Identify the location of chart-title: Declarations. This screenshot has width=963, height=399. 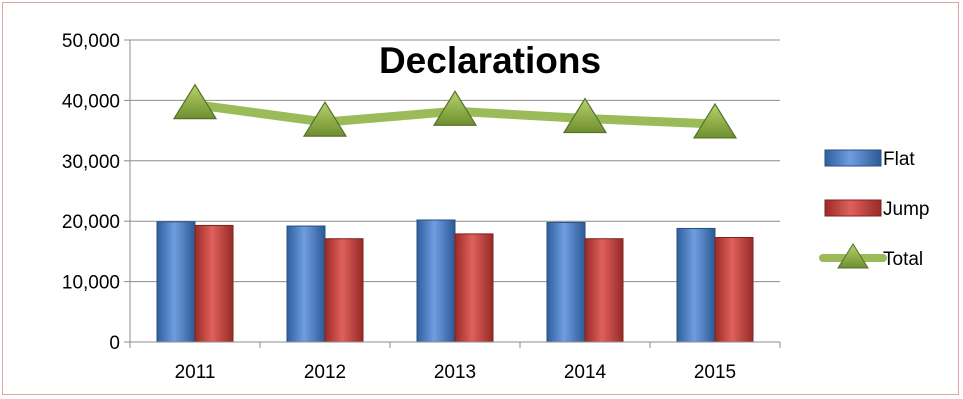
(490, 60).